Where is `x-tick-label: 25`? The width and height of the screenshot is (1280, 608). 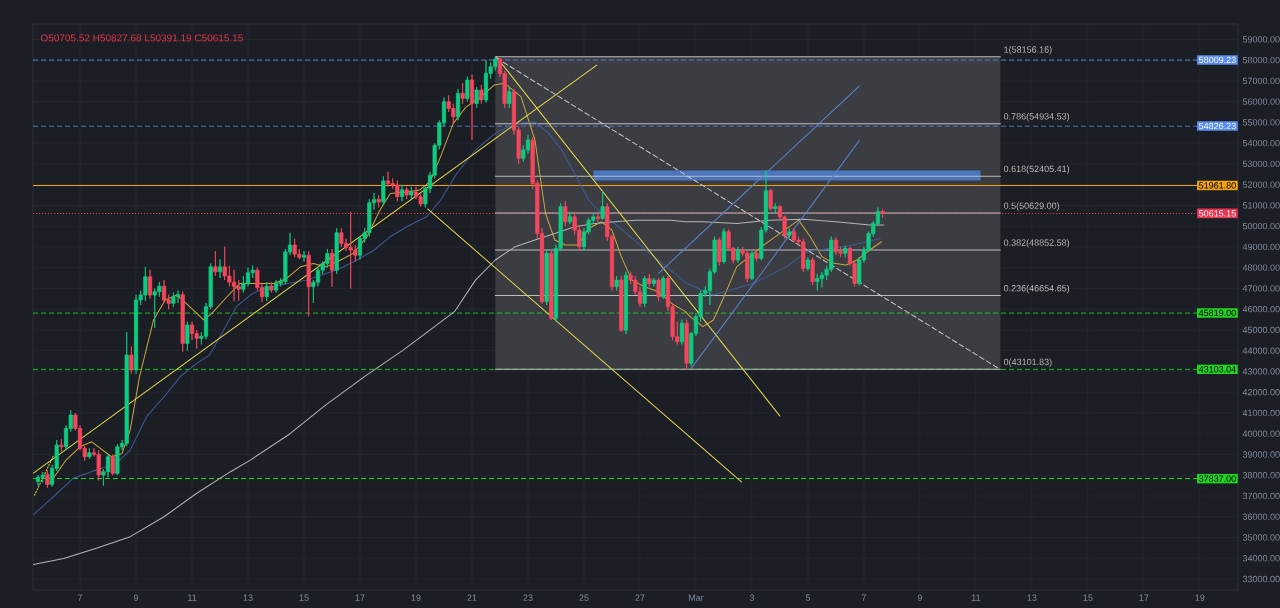 x-tick-label: 25 is located at coordinates (584, 597).